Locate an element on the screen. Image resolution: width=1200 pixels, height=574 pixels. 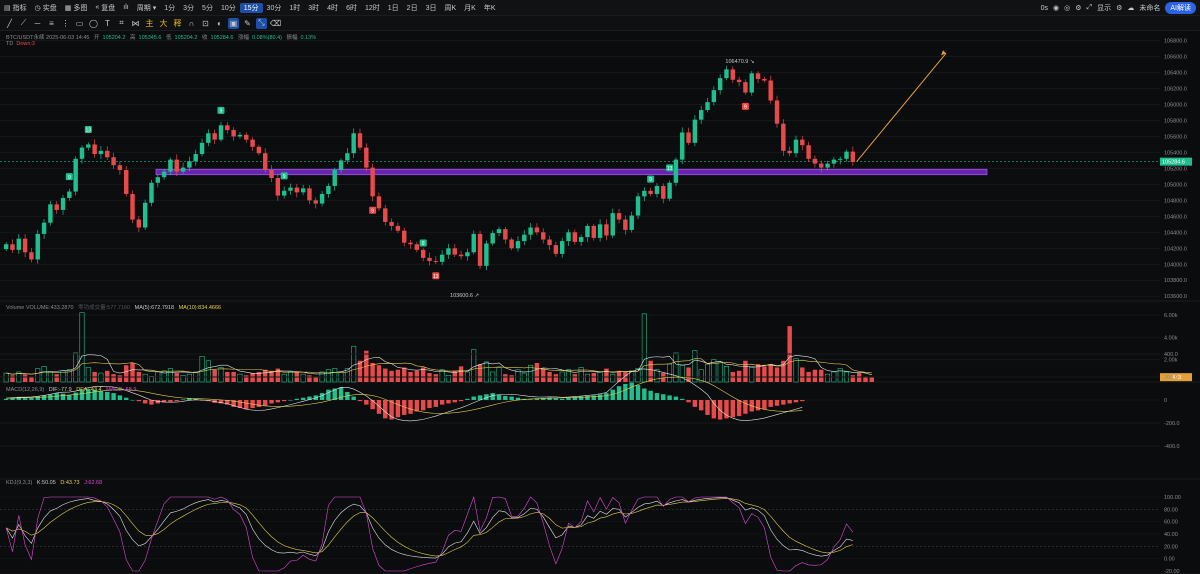
review-button: «复盘 is located at coordinates (105, 8).